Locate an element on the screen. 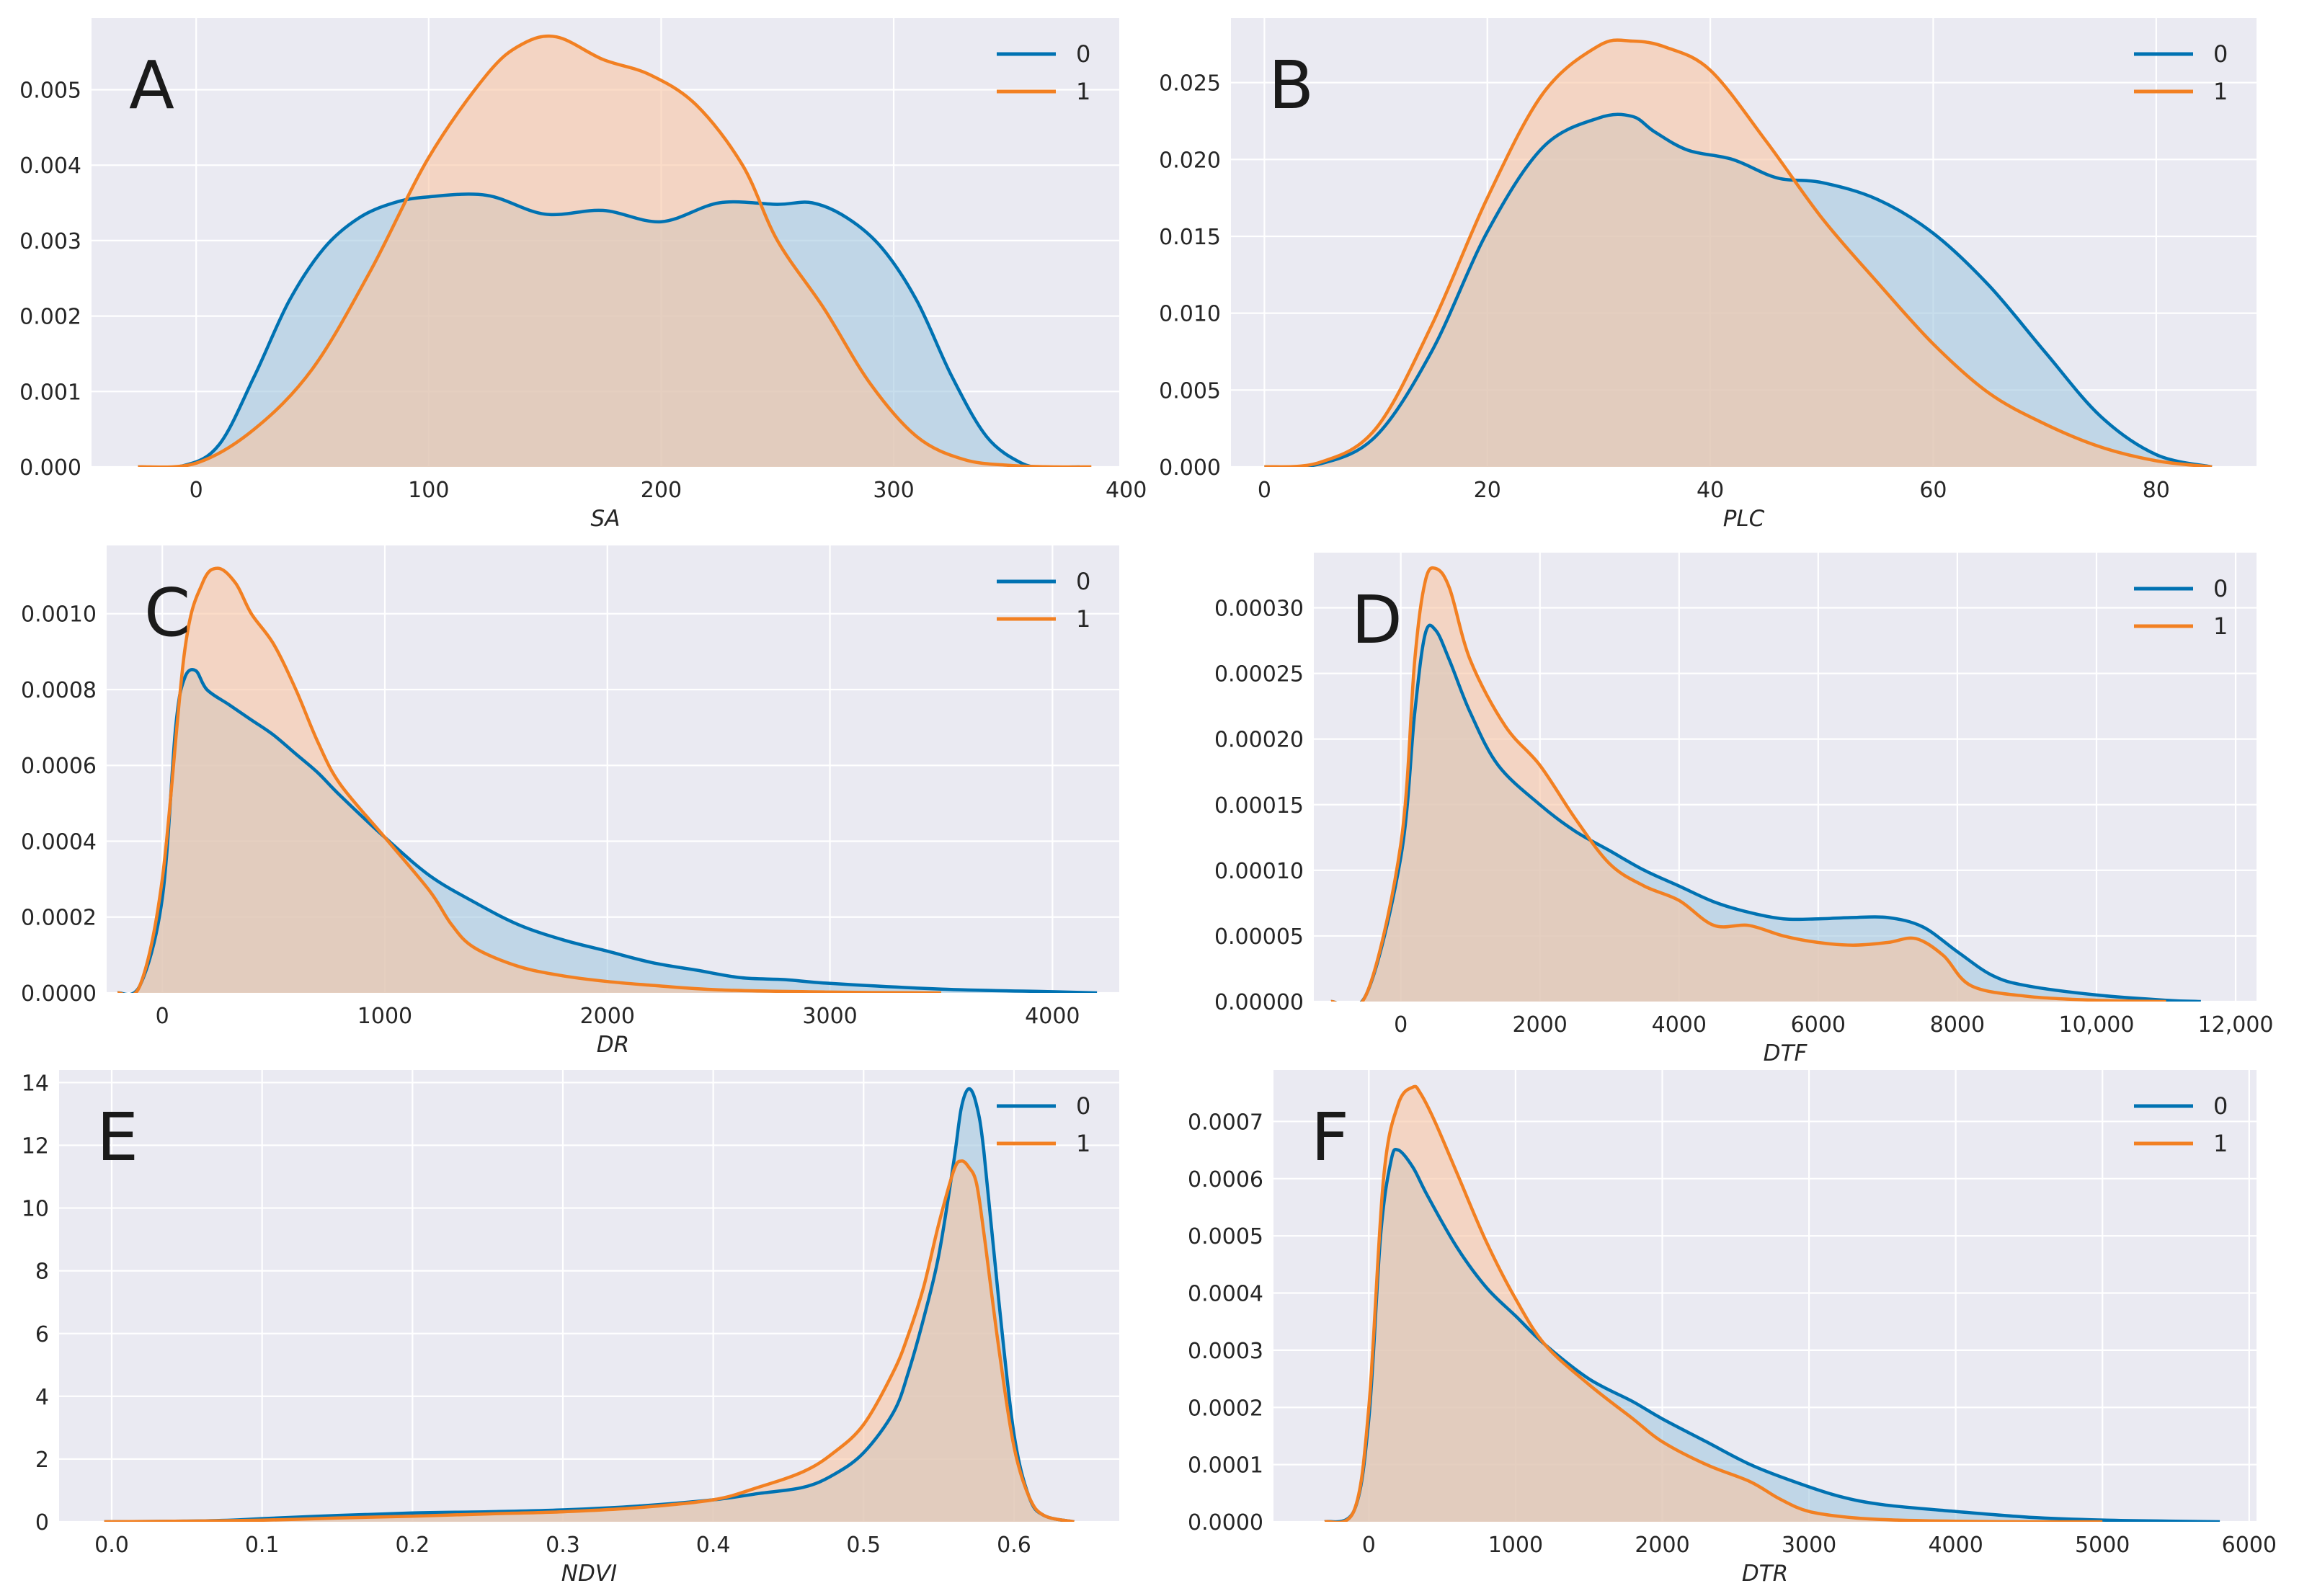 This screenshot has width=2312, height=1596. x-tick-label: 200 is located at coordinates (661, 491).